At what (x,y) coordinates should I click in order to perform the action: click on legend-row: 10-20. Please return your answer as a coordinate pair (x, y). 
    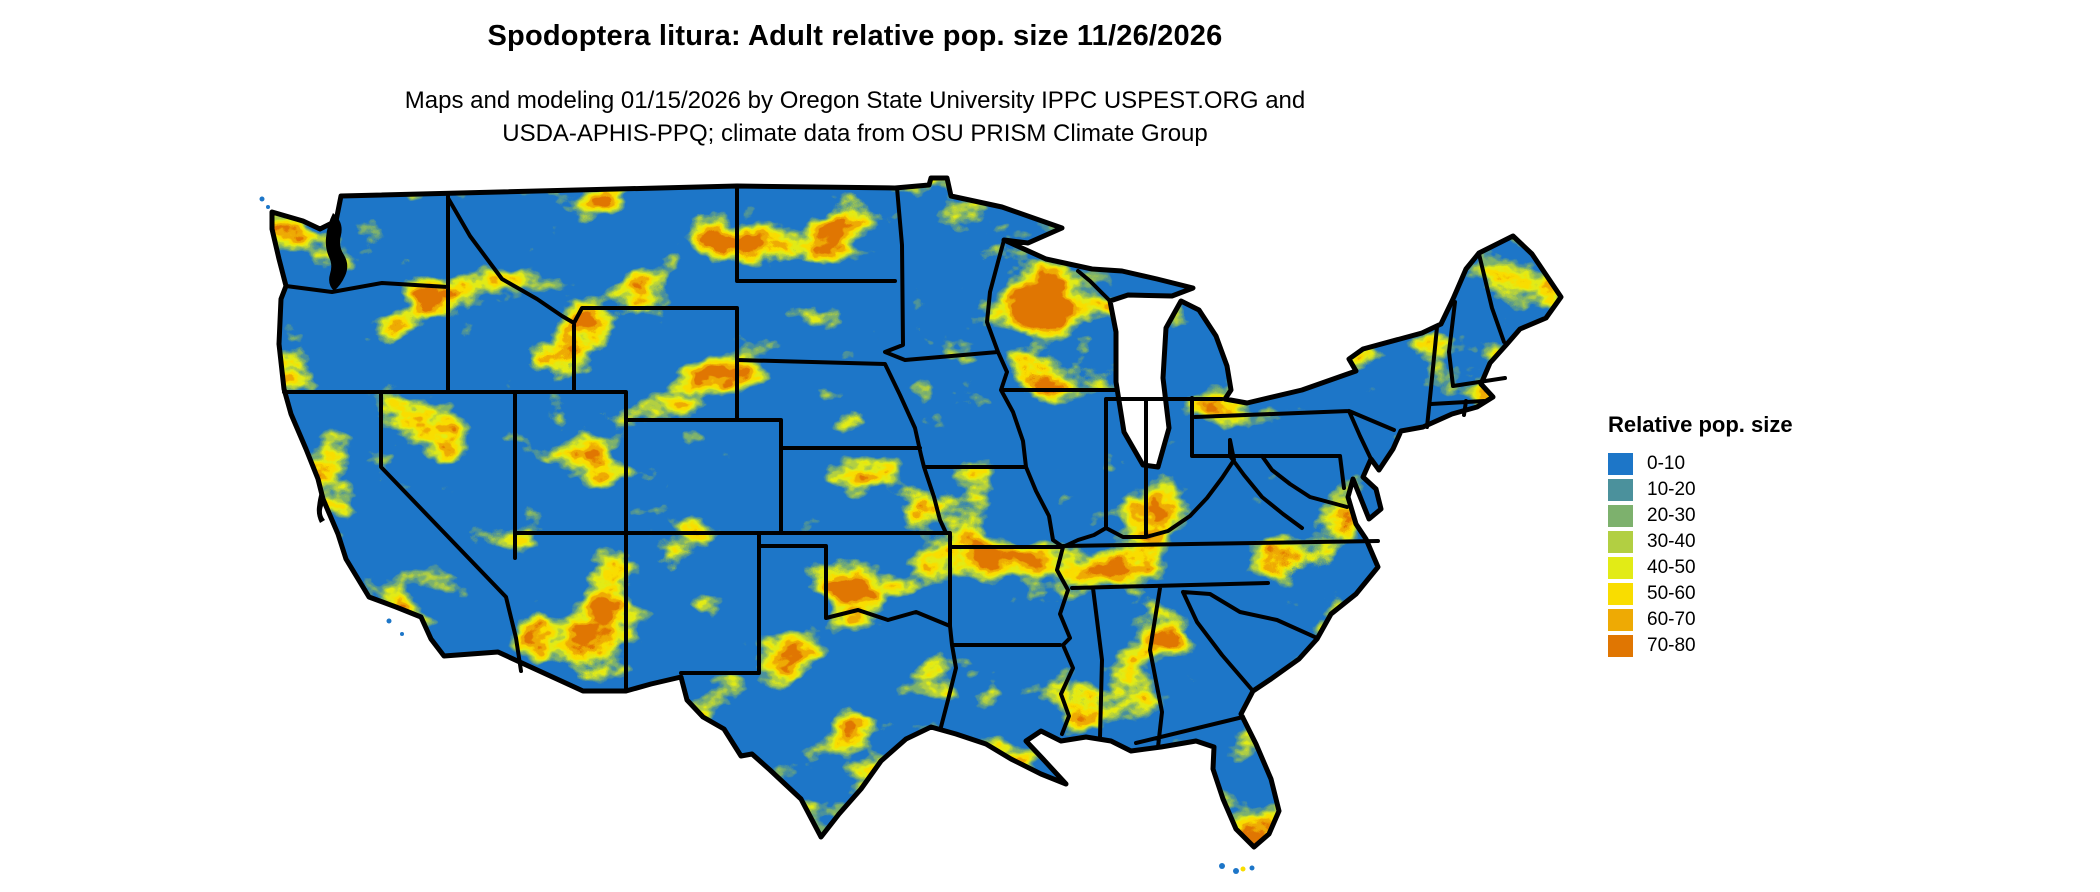
    Looking at the image, I should click on (1700, 490).